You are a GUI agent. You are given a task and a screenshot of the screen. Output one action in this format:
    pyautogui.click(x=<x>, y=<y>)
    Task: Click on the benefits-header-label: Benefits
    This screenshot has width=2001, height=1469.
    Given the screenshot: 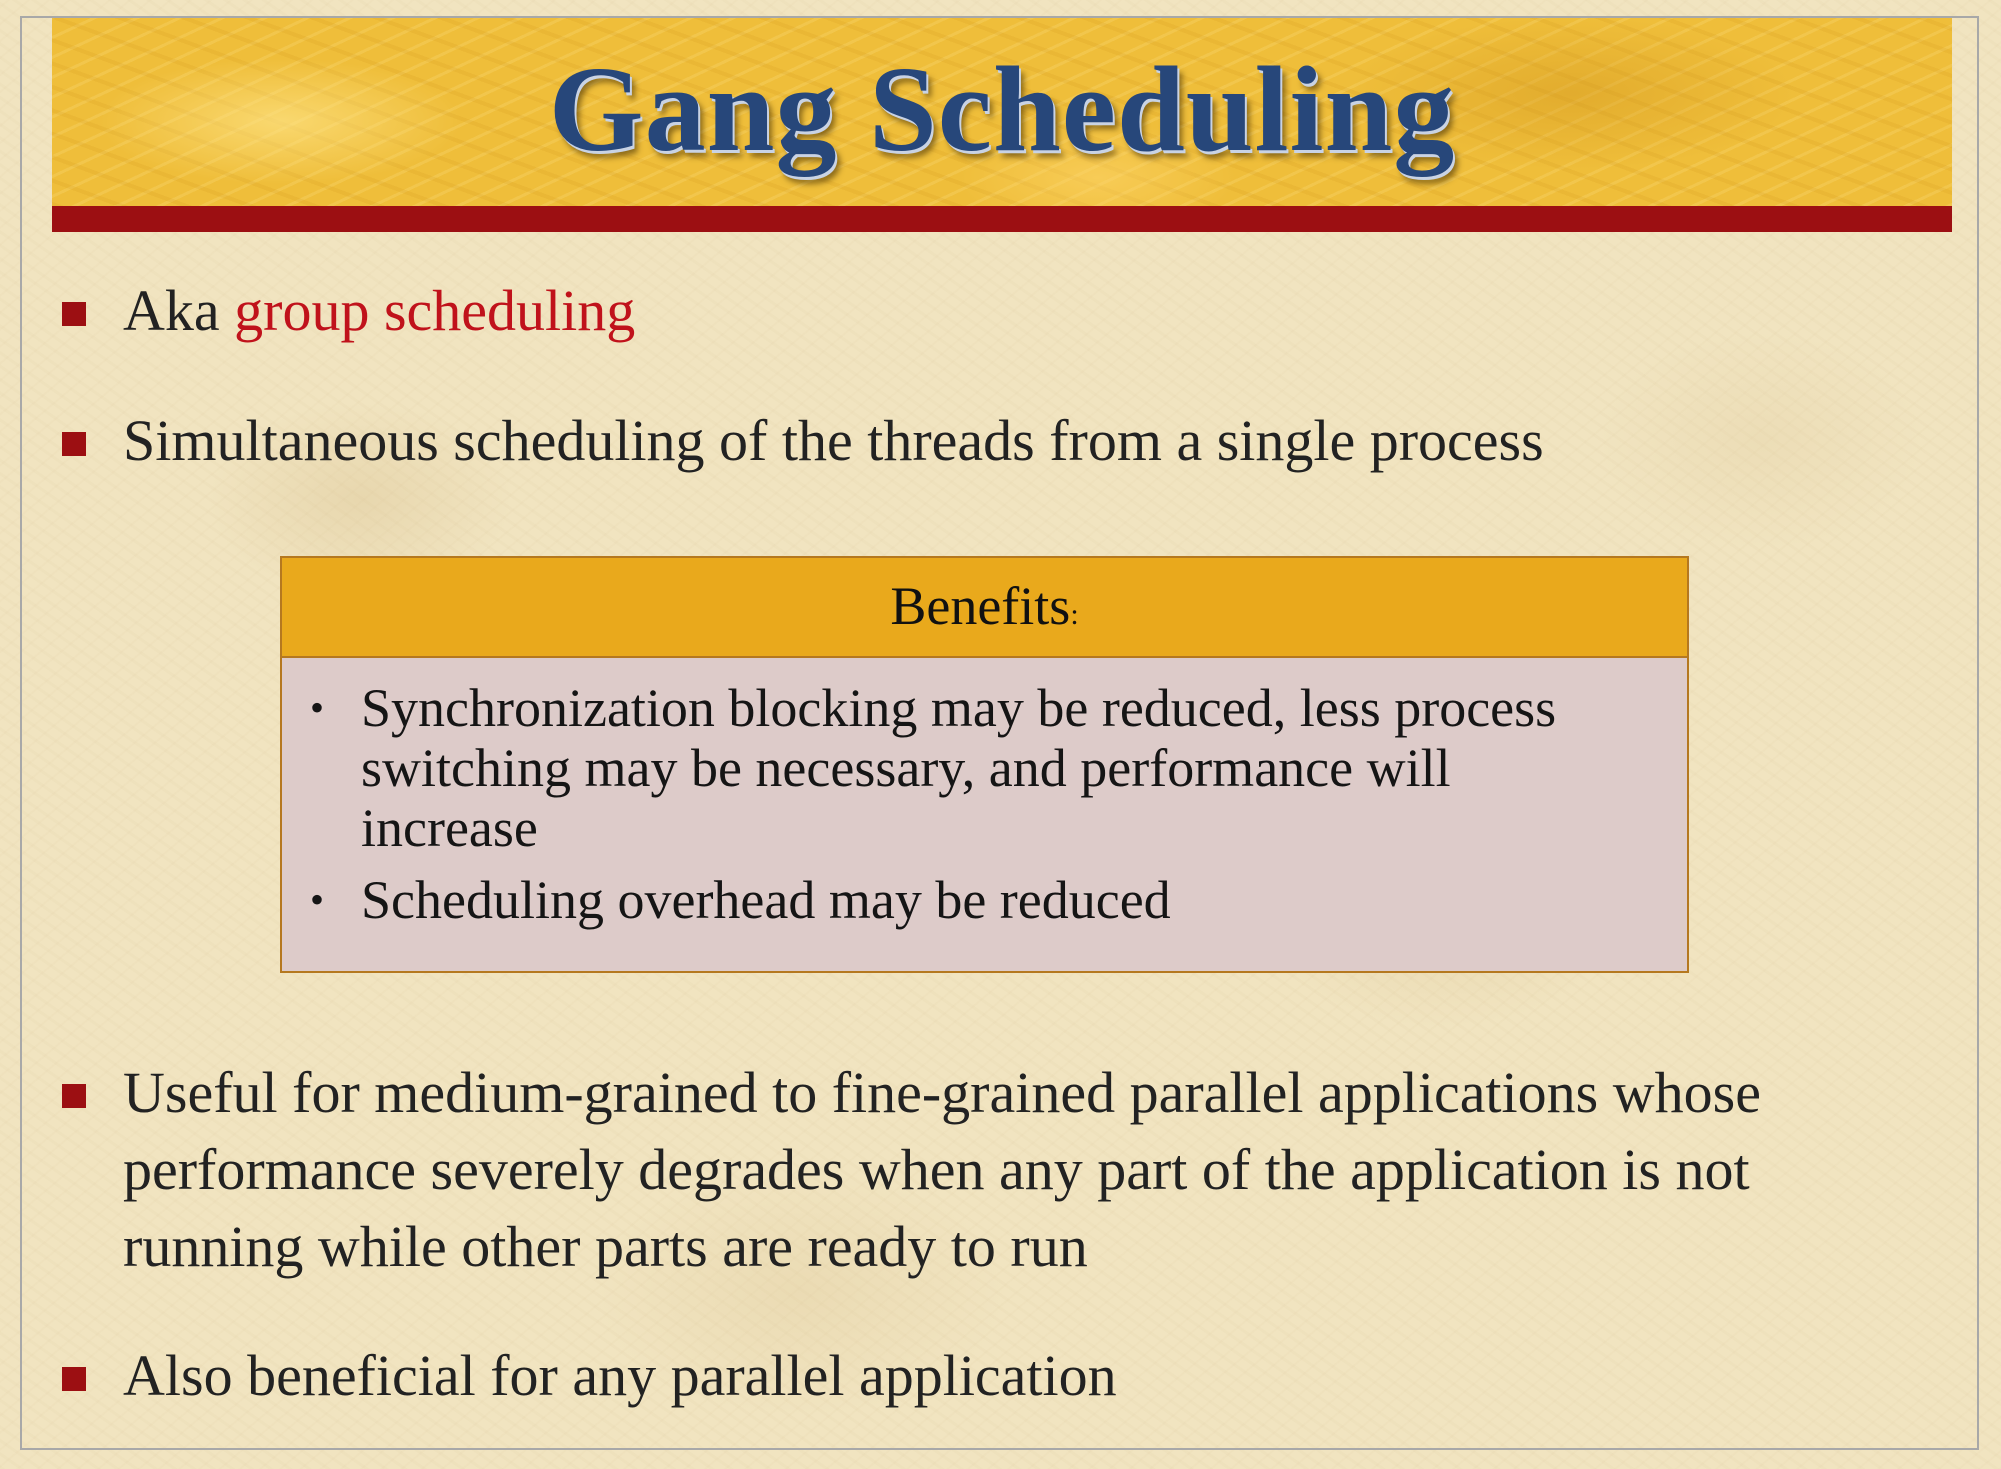 What is the action you would take?
    pyautogui.click(x=980, y=606)
    